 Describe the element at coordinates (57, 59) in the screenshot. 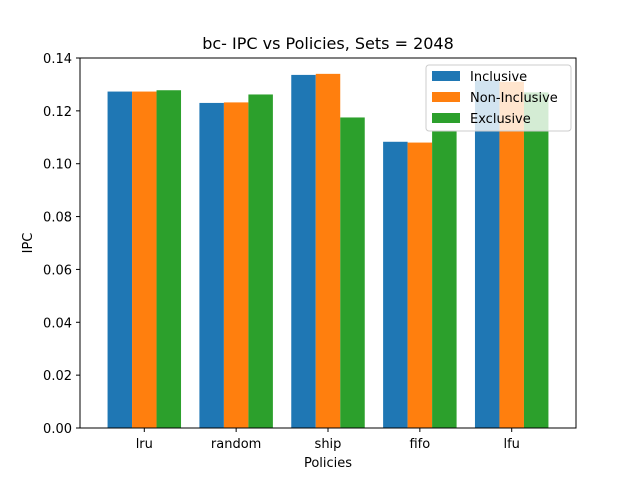

I see `y-tick-label: 0.14` at that location.